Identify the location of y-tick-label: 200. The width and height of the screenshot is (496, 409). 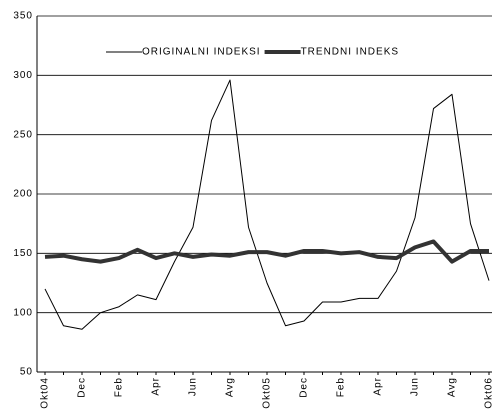
(23, 194).